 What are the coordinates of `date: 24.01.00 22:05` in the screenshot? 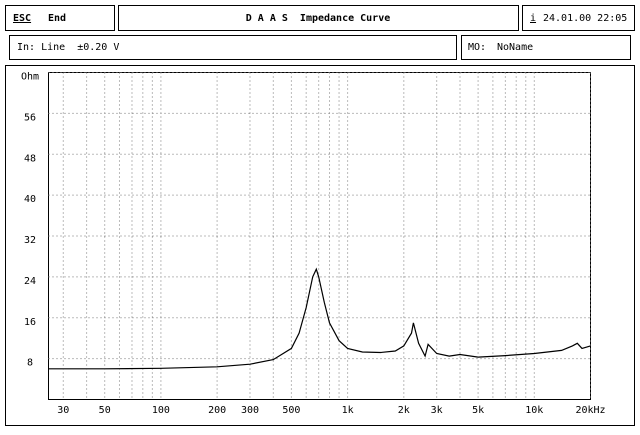 It's located at (585, 18).